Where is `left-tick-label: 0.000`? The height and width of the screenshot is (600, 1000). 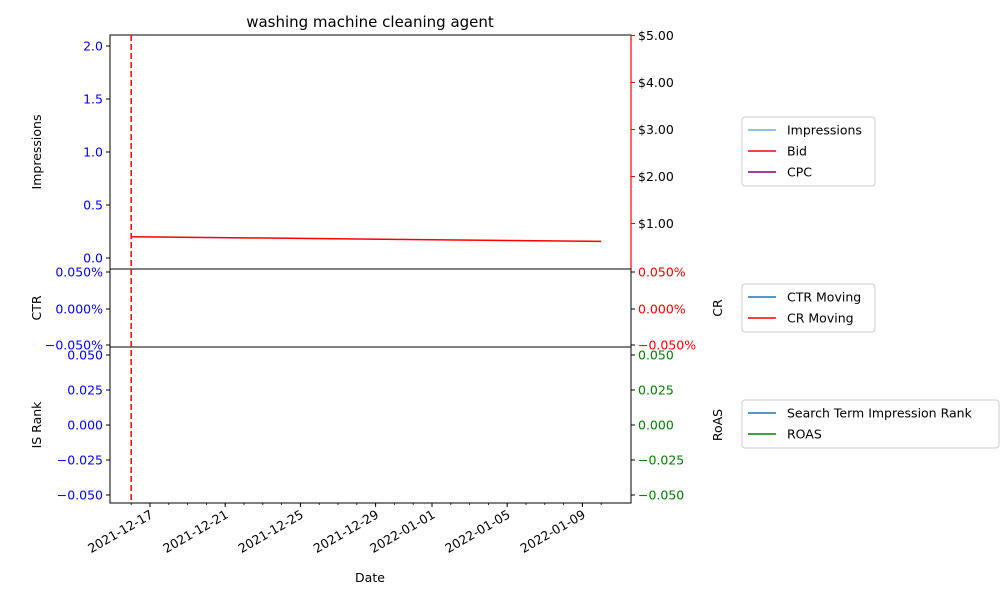
left-tick-label: 0.000 is located at coordinates (85, 425).